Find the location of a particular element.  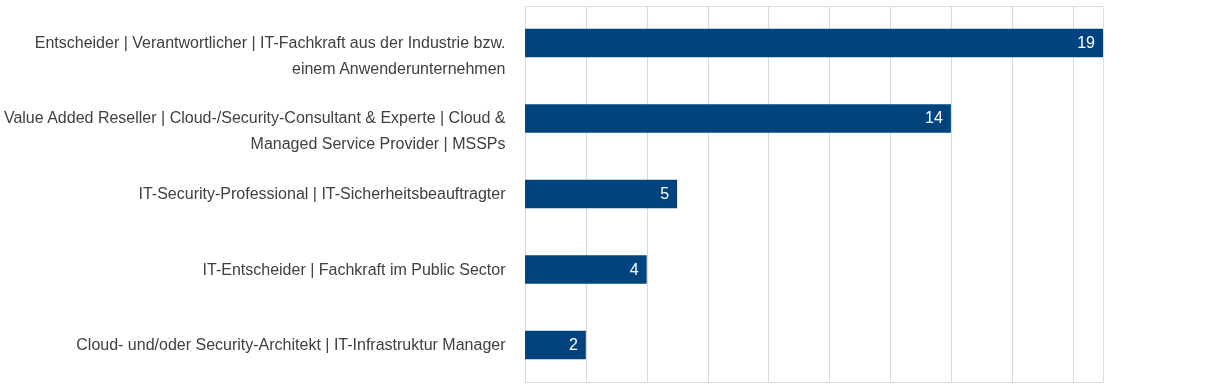

data-label: 14 is located at coordinates (934, 118).